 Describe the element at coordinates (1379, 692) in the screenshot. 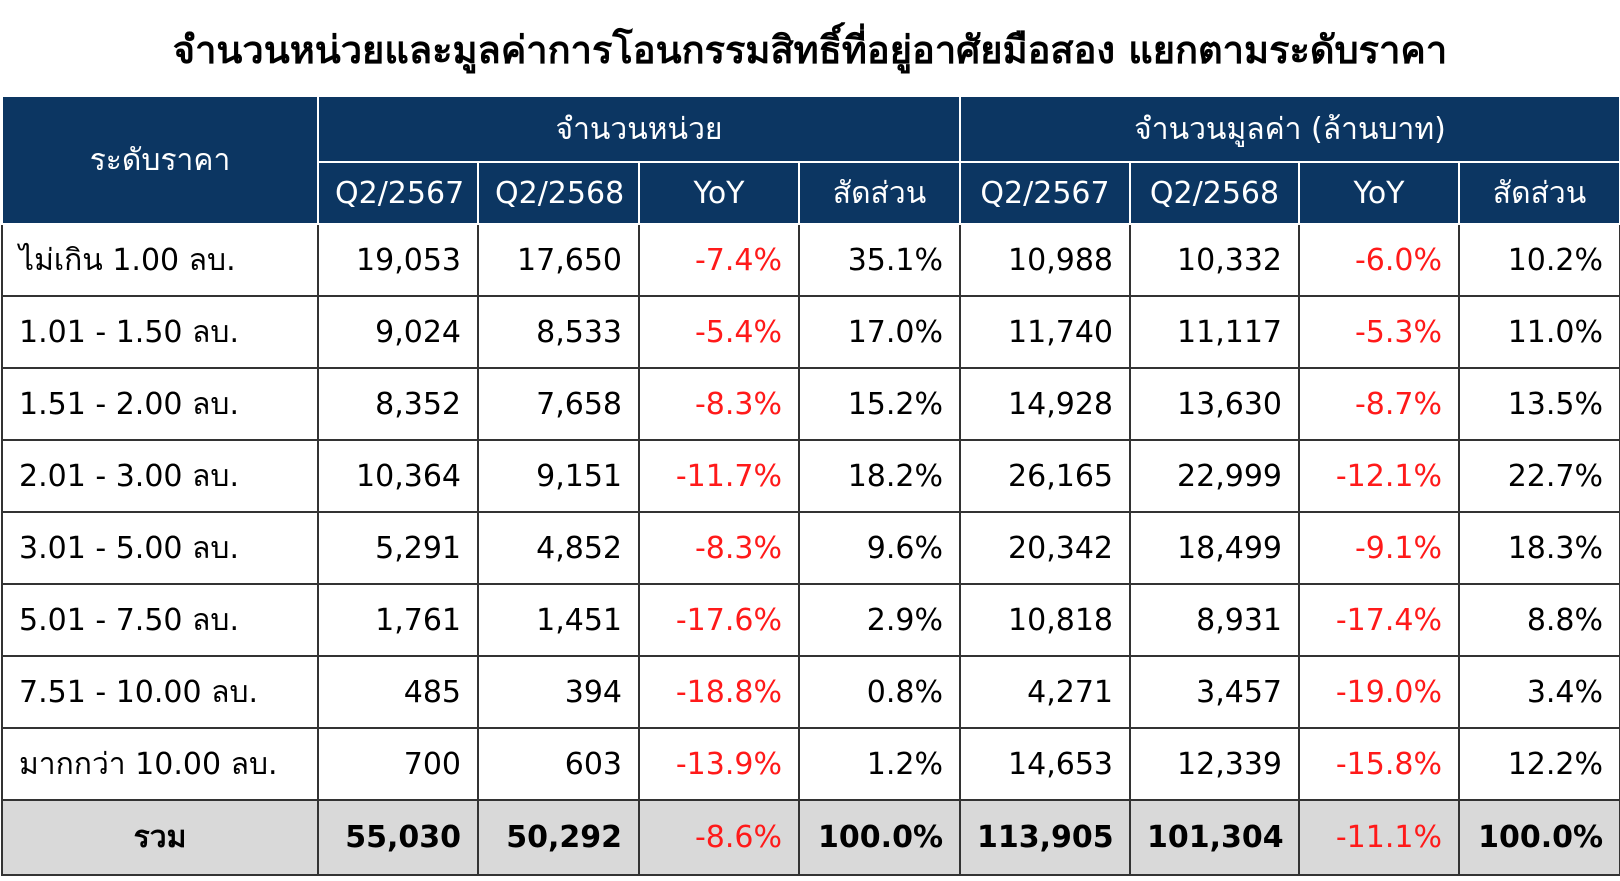

I see `cell: -19.0%` at that location.